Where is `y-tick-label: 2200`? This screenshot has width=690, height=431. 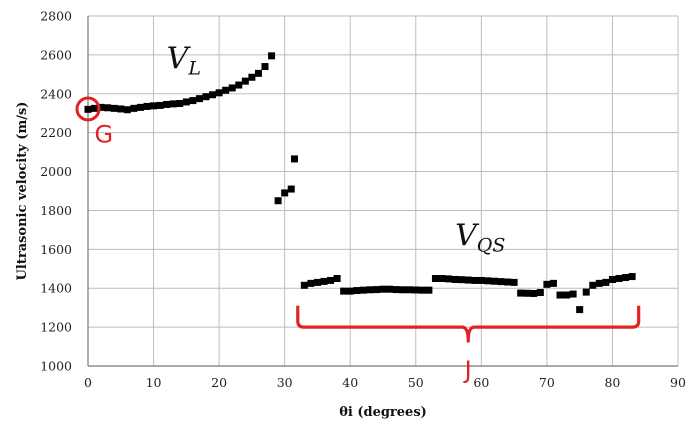
y-tick-label: 2200 is located at coordinates (56, 132).